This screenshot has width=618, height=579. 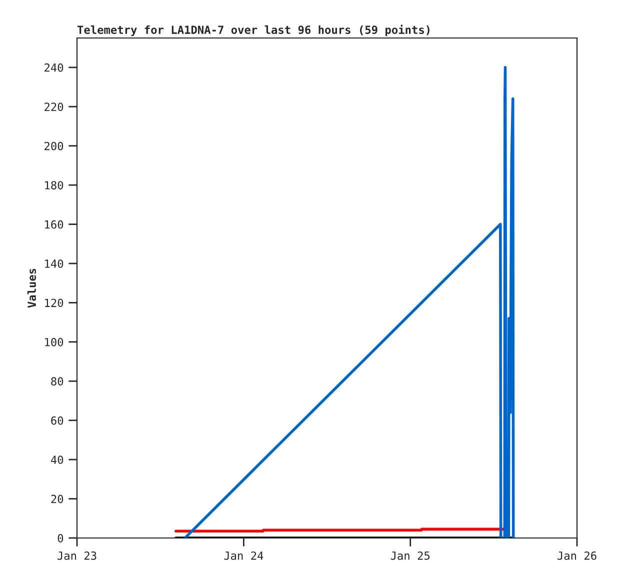 I want to click on y-tick-label: 0, so click(x=61, y=538).